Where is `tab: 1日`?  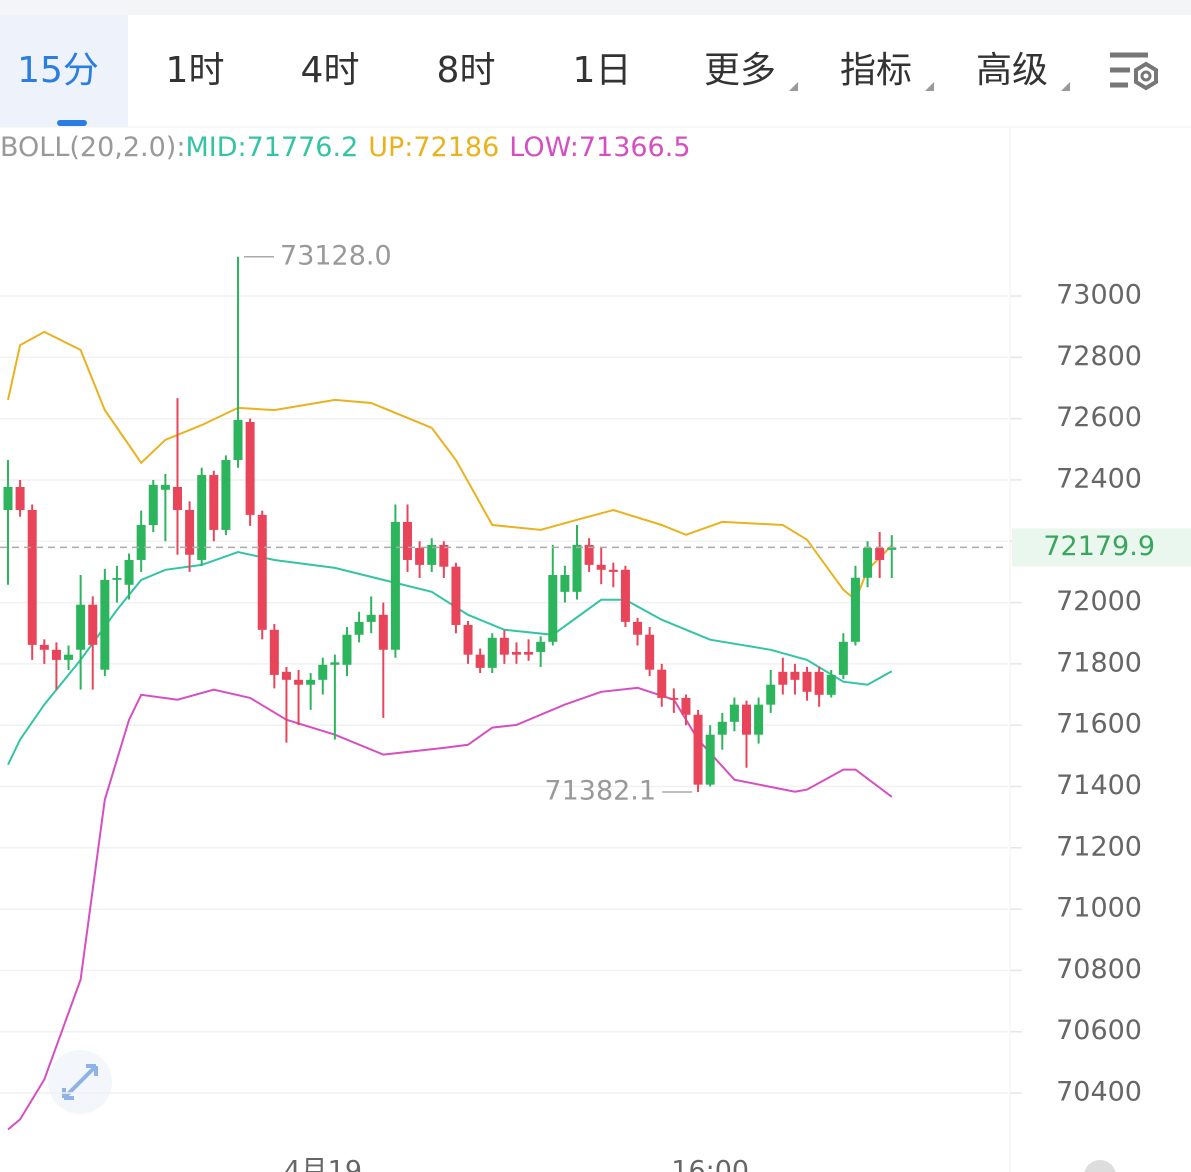
tab: 1日 is located at coordinates (602, 70).